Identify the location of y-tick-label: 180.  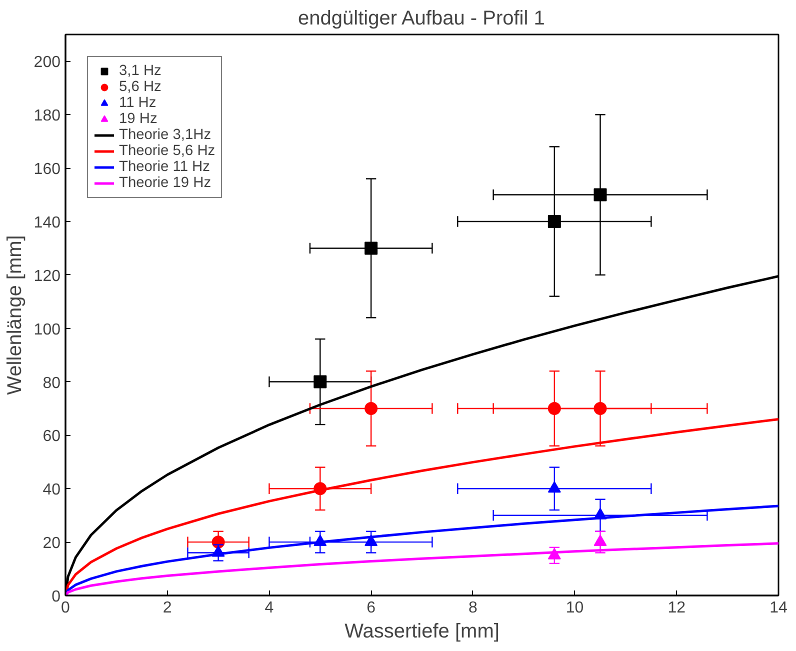
(47, 116).